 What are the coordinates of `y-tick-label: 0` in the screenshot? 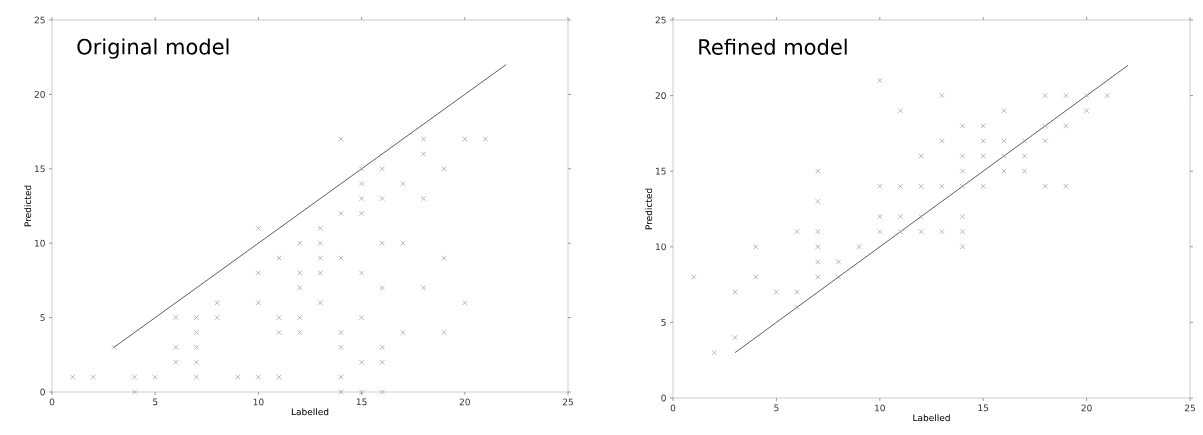 It's located at (42, 392).